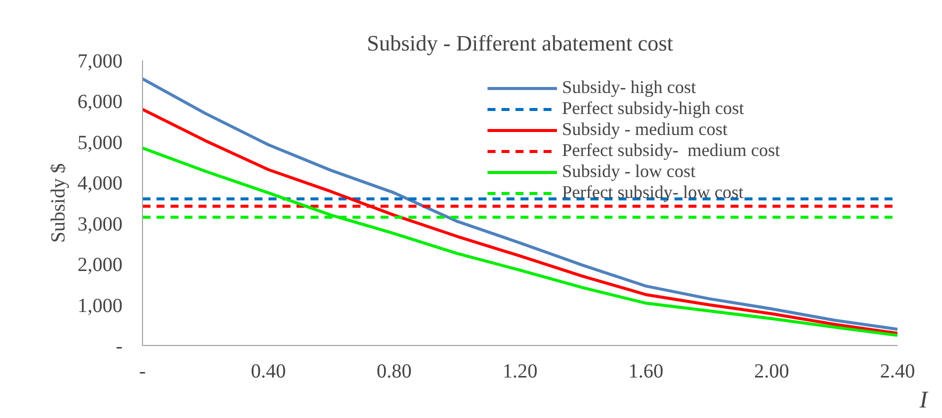  Describe the element at coordinates (520, 371) in the screenshot. I see `x-tick-label: 1.20` at that location.